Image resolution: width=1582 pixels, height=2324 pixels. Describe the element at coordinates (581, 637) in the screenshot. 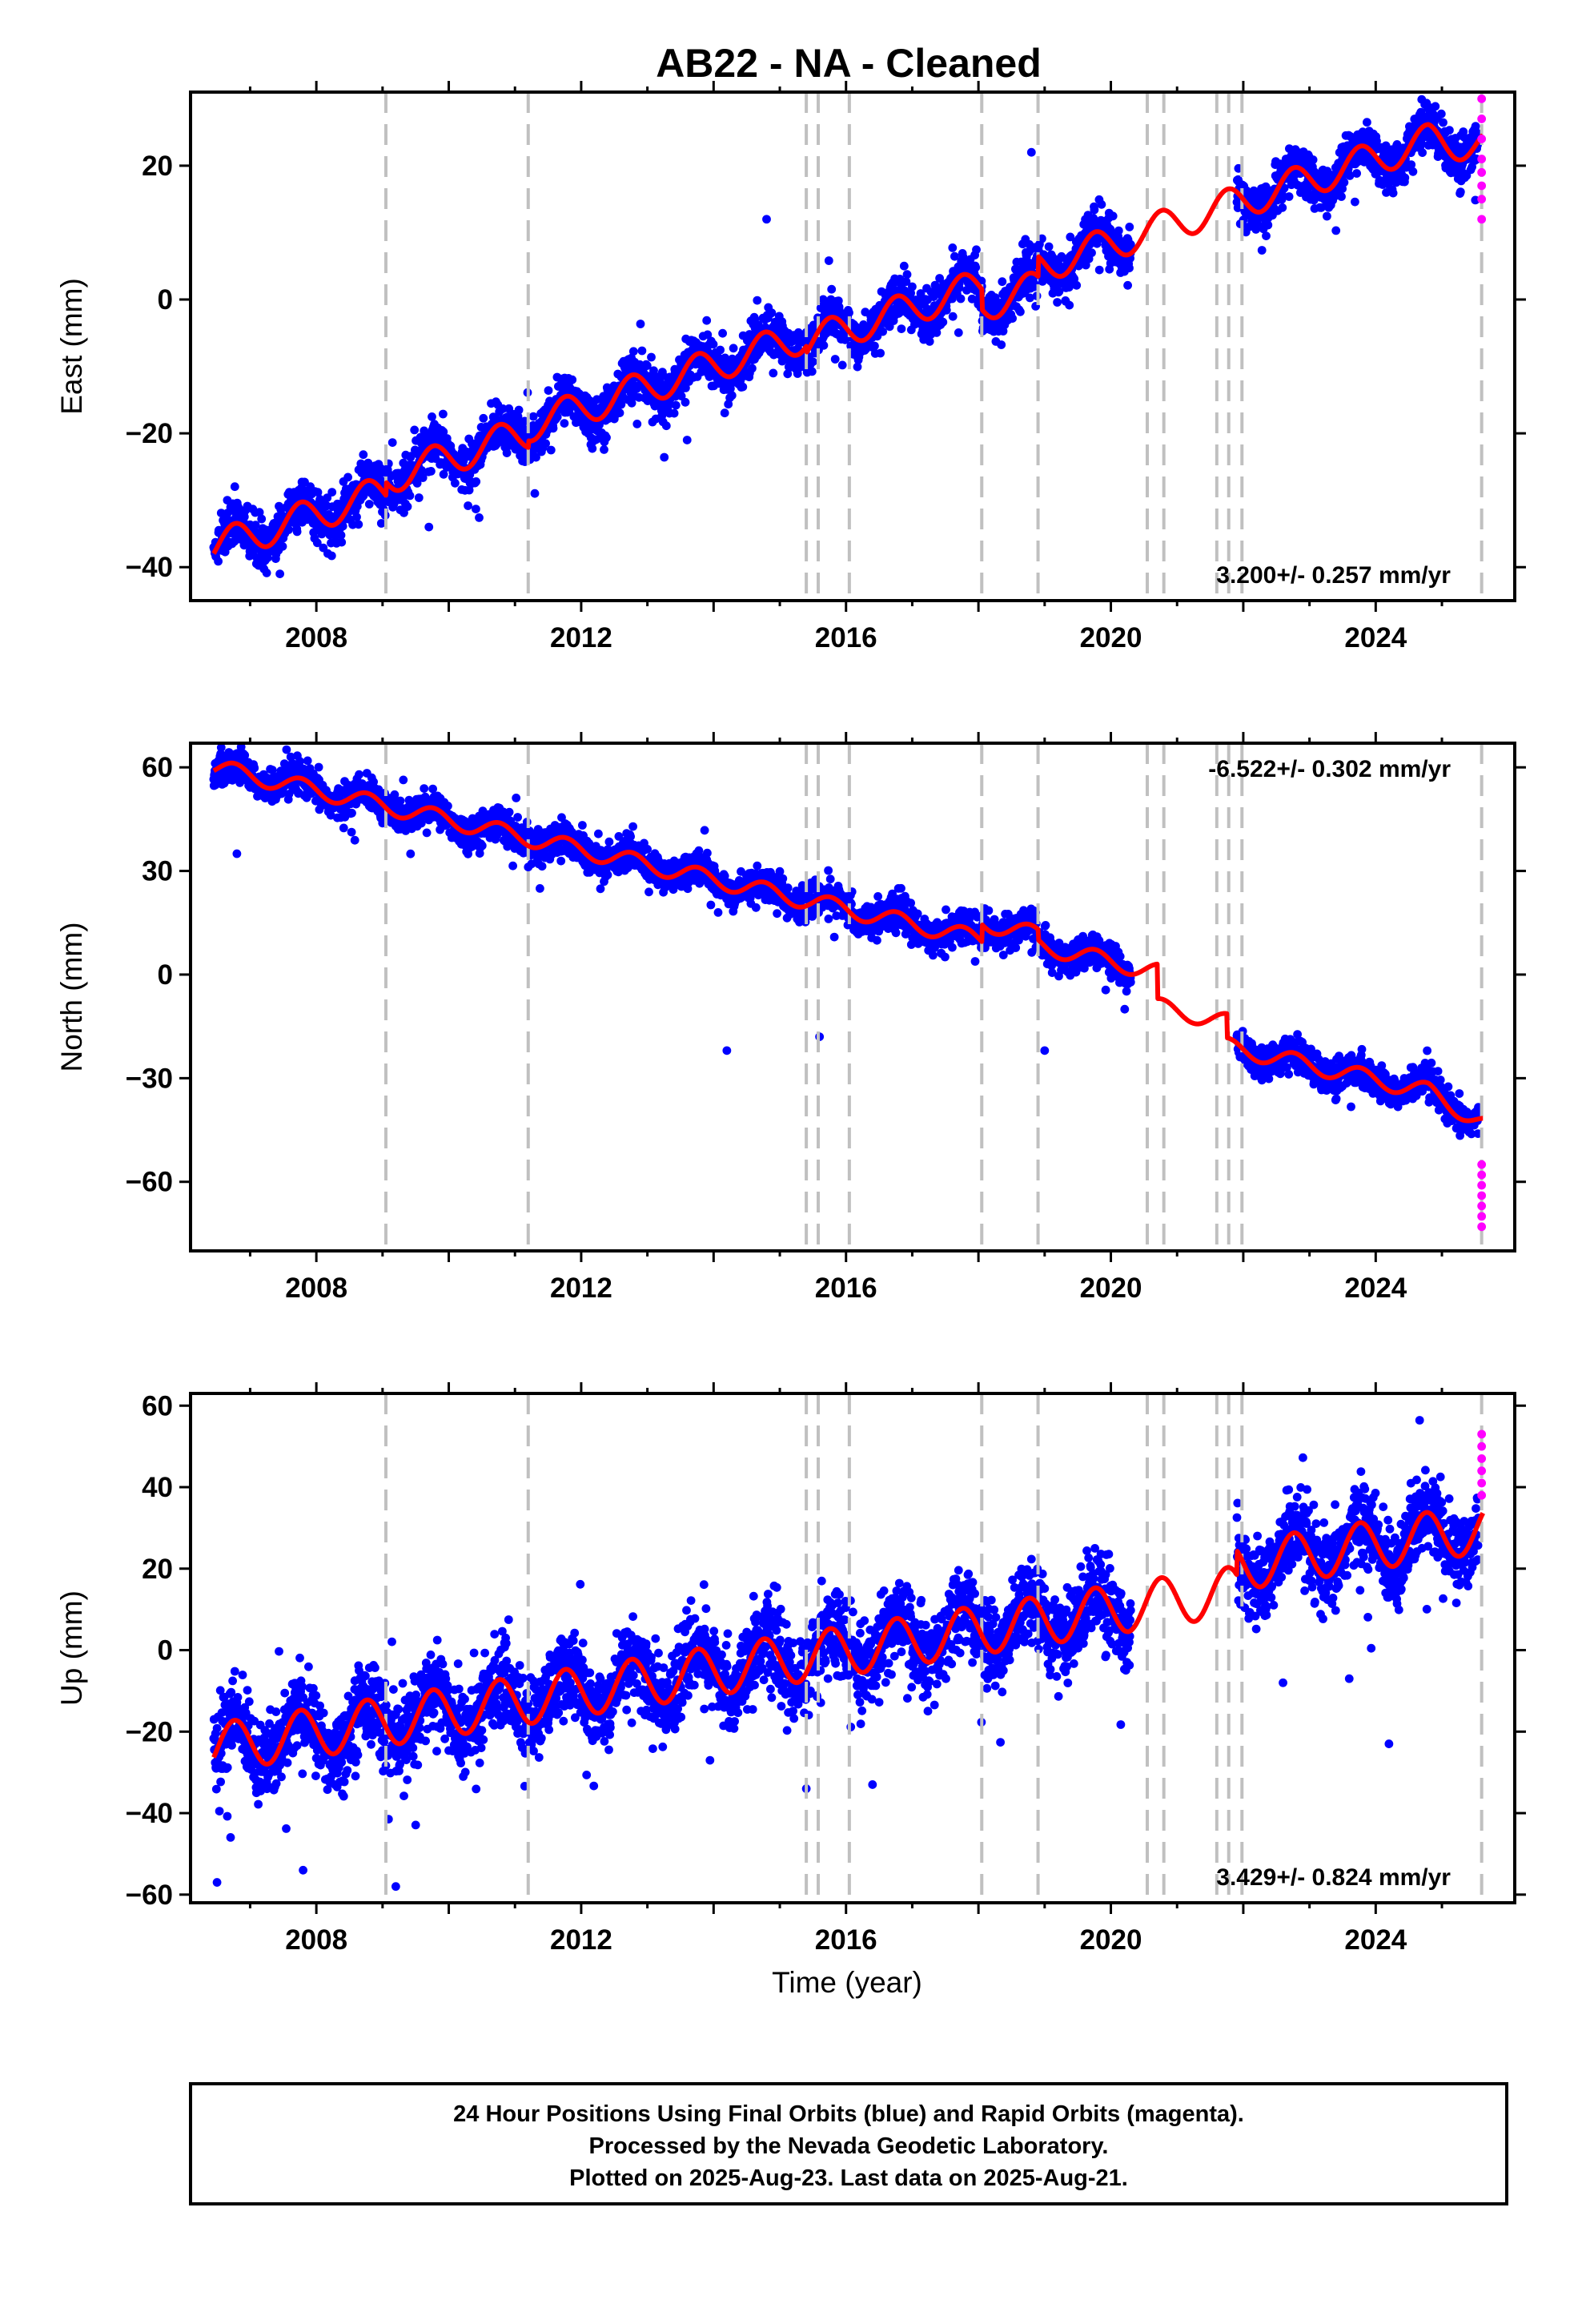

I see `east-x-tick-label: 2012` at that location.